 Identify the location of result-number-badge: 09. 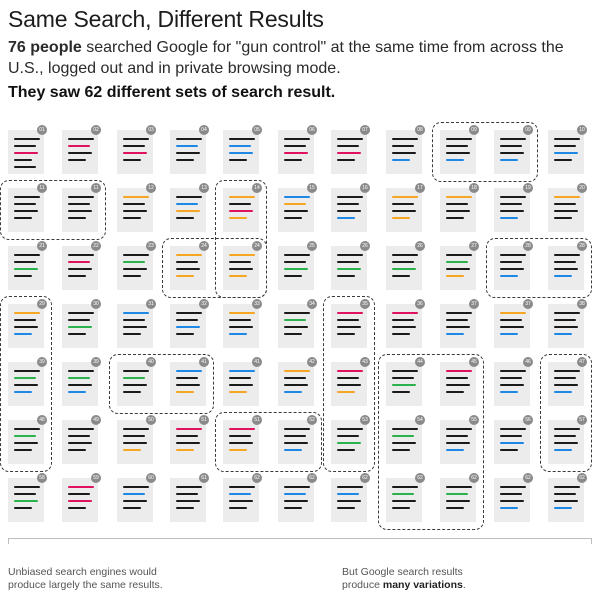
(528, 130).